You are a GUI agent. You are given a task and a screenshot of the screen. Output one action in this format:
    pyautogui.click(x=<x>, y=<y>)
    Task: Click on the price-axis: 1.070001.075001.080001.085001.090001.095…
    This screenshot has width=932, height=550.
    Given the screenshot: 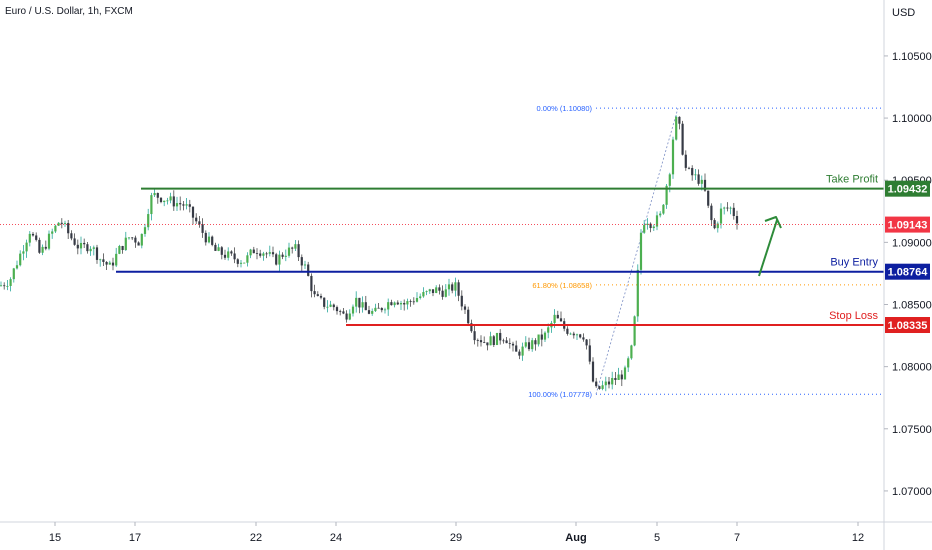 What is the action you would take?
    pyautogui.click(x=908, y=274)
    